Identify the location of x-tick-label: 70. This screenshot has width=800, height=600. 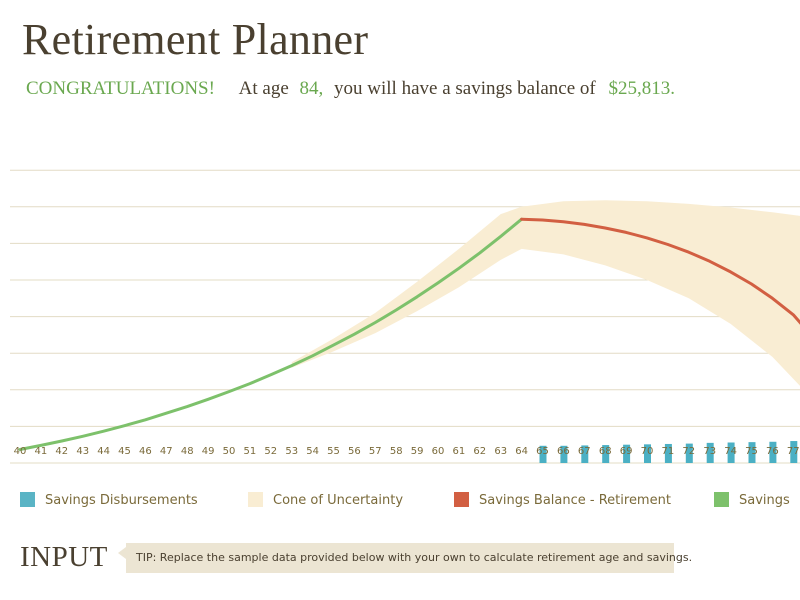
(647, 451).